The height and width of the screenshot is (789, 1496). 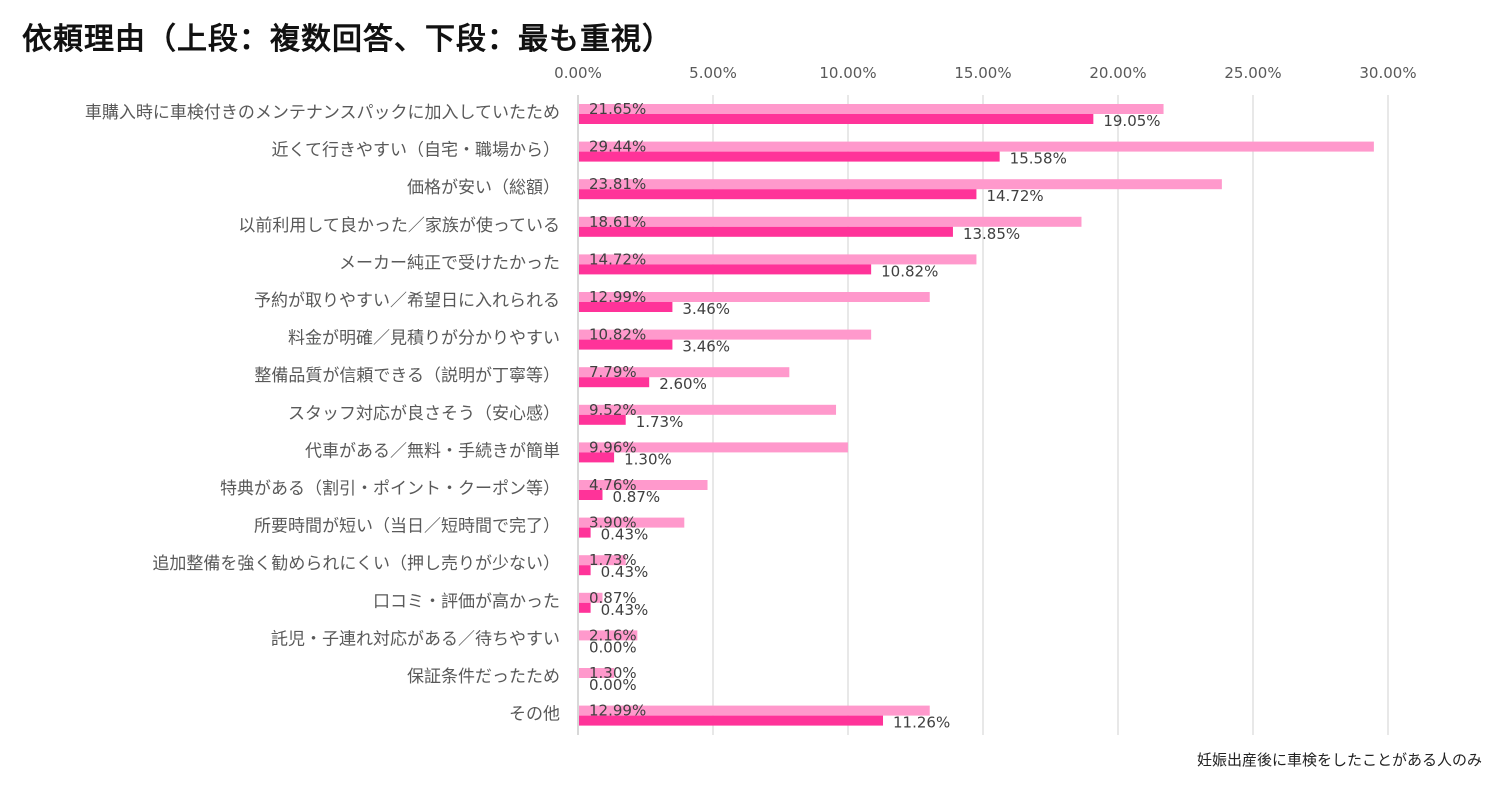 I want to click on category-label: 特典がある（割引・ポイント・クーポン等）, so click(x=390, y=489).